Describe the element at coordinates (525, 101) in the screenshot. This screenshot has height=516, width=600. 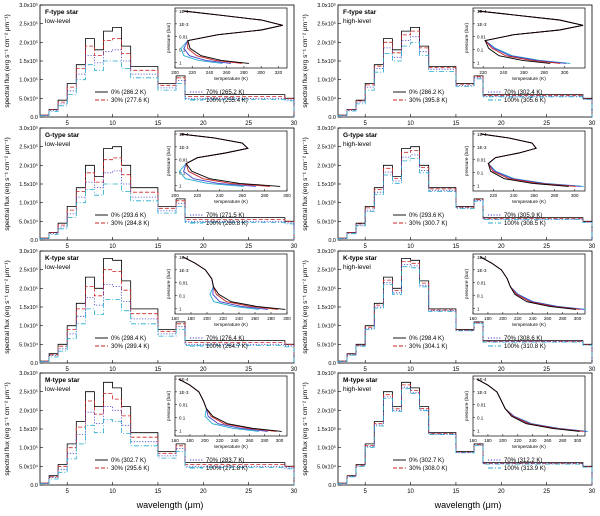
I see `legend-label: 100% (305.6 K)` at that location.